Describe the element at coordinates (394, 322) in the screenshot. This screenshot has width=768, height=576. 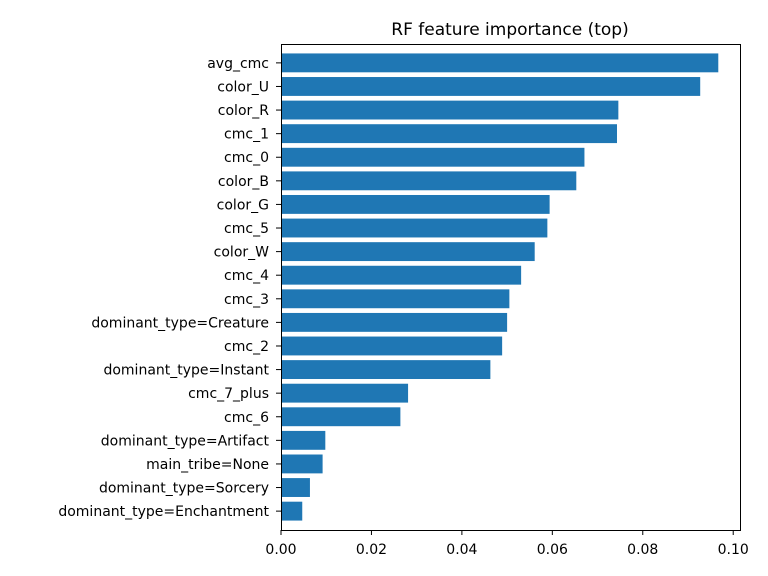
I see `bar-dominant_type=Creature` at that location.